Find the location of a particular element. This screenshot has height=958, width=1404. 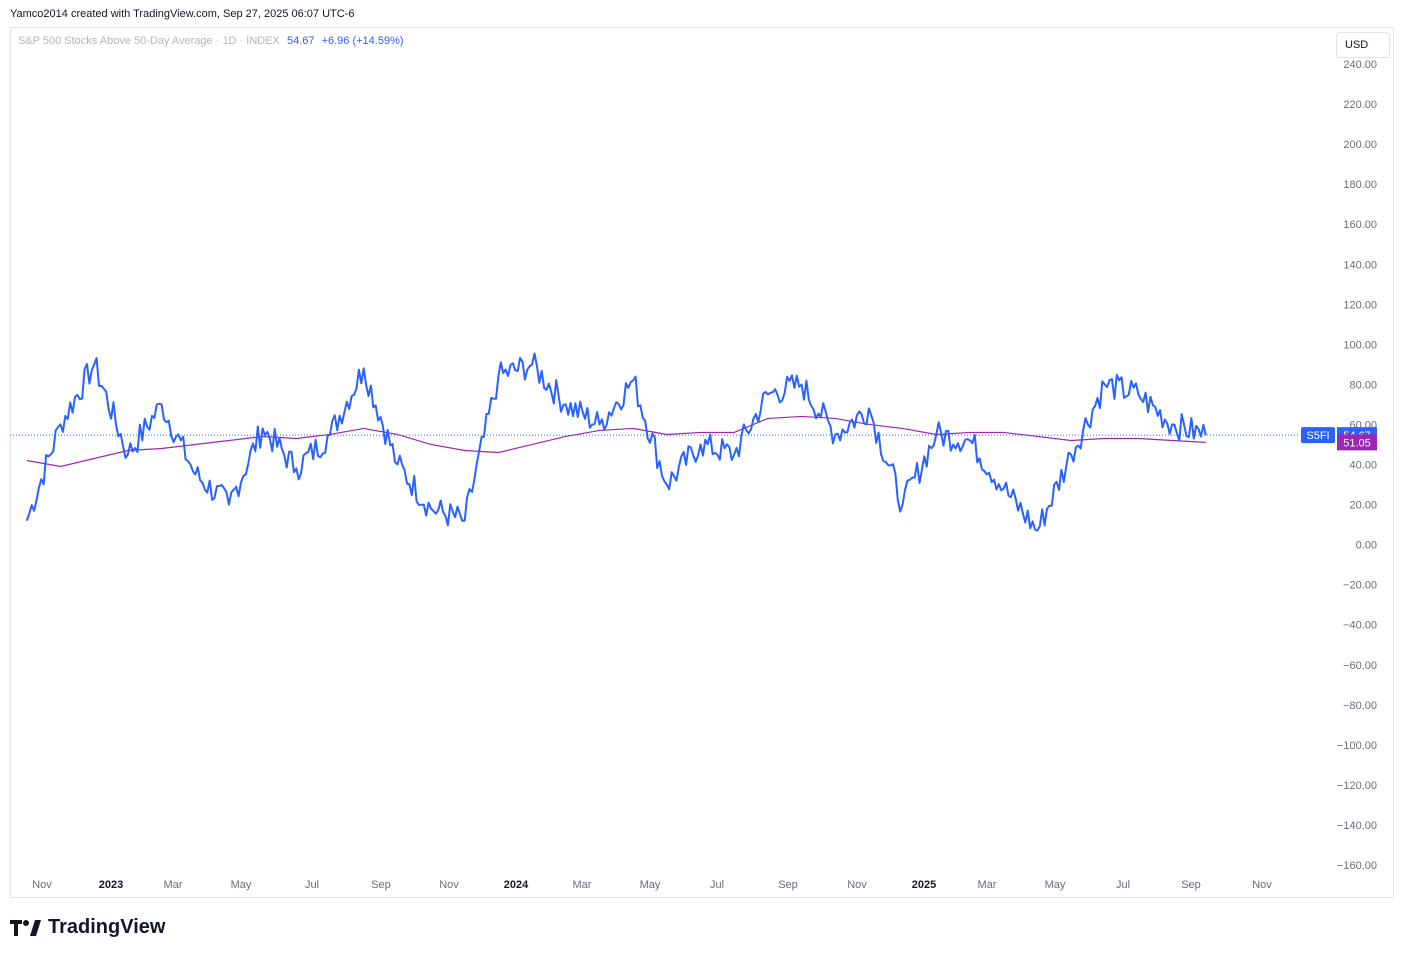

legend-last-value: 54.67 is located at coordinates (300, 41).